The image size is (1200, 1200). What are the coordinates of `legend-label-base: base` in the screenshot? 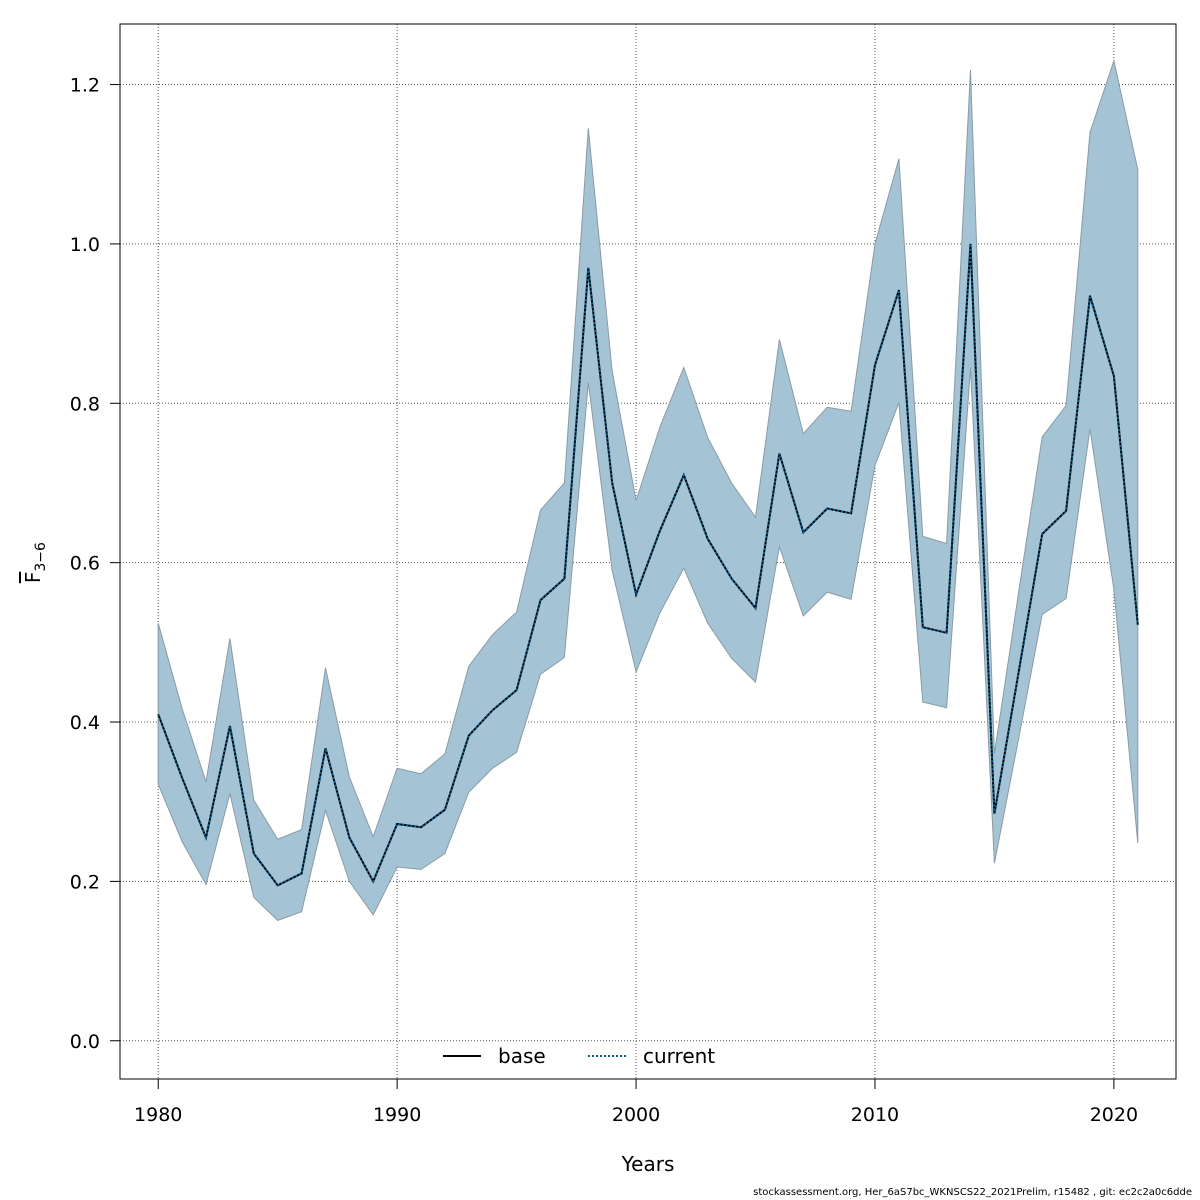 It's located at (522, 1056).